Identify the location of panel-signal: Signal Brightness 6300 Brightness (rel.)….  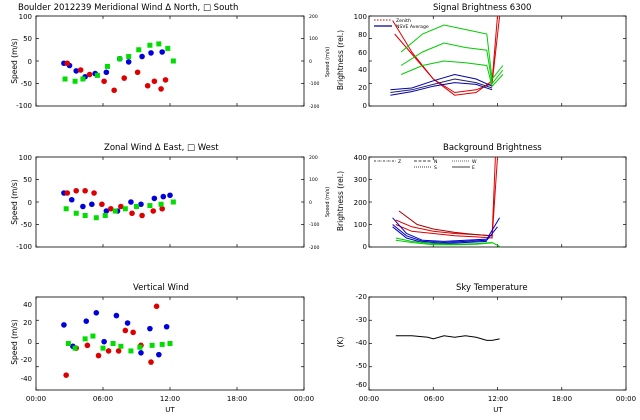
(433, 56).